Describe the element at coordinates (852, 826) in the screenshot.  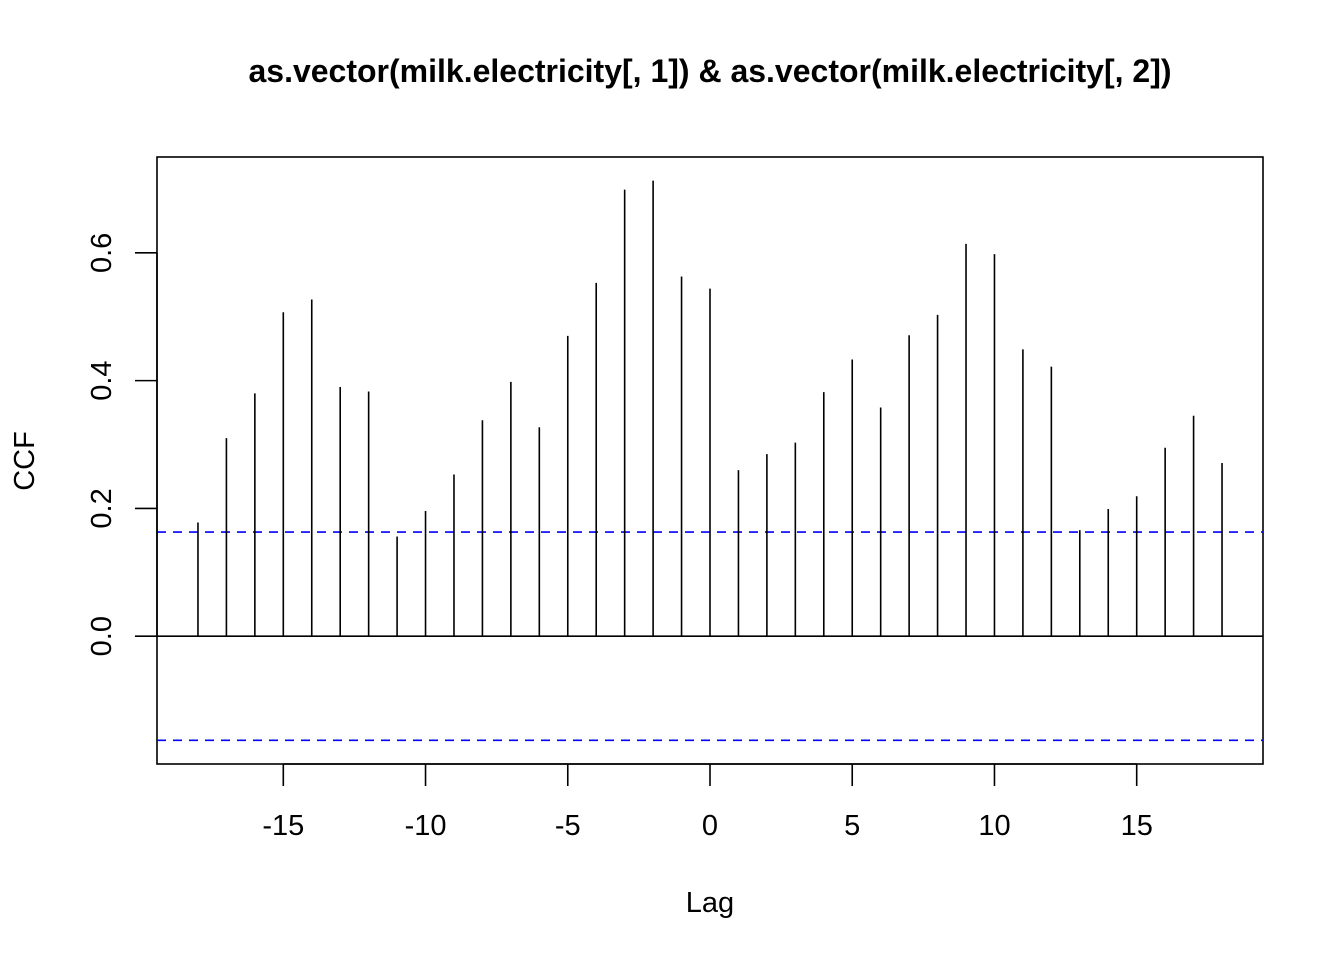
I see `x-tick-label: 5` at that location.